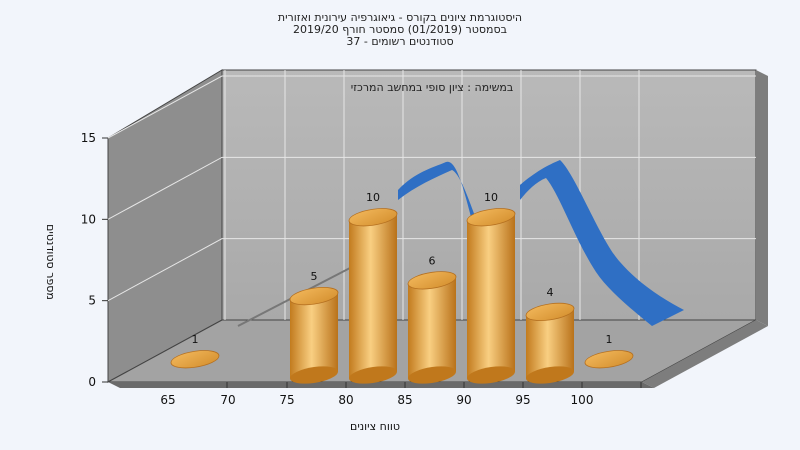 The width and height of the screenshot is (800, 450). What do you see at coordinates (286, 400) in the screenshot?
I see `x-tick-label: 75` at bounding box center [286, 400].